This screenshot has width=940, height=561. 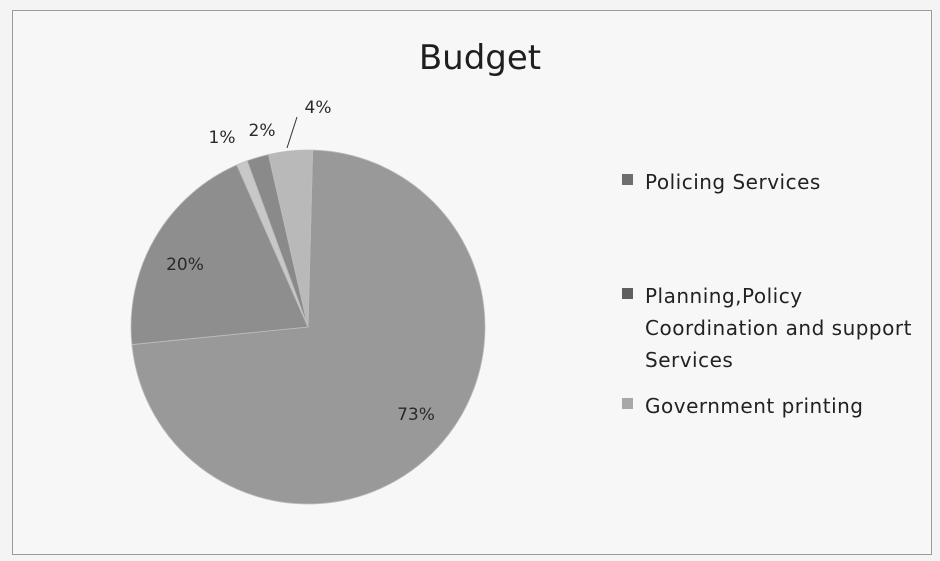 What do you see at coordinates (416, 415) in the screenshot?
I see `data-label: 73%` at bounding box center [416, 415].